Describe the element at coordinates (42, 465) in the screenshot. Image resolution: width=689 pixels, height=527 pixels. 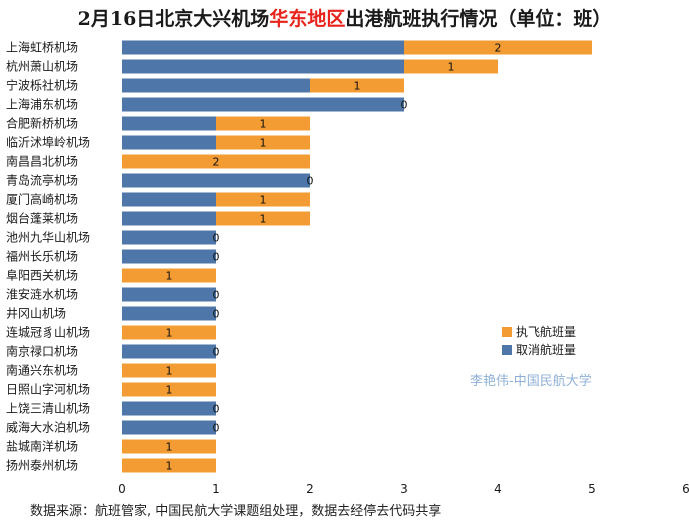
I see `y-tick-label: 扬州泰州机场` at that location.